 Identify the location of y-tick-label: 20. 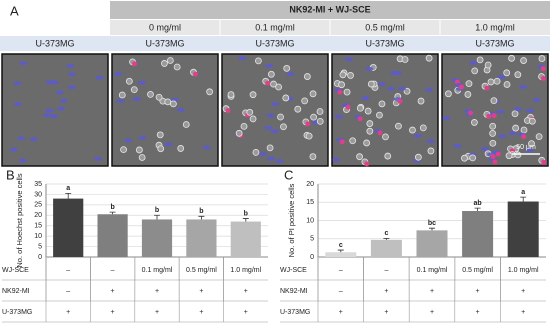
(310, 184).